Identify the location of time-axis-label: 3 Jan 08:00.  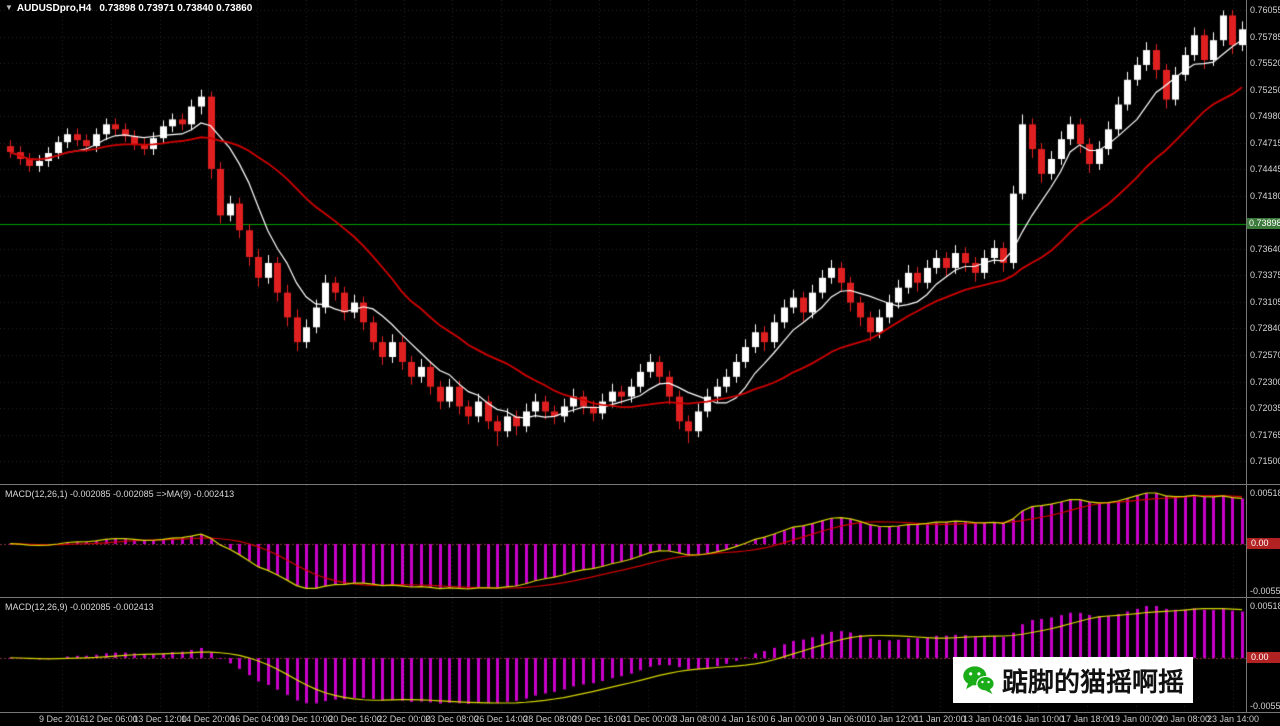
(696, 719).